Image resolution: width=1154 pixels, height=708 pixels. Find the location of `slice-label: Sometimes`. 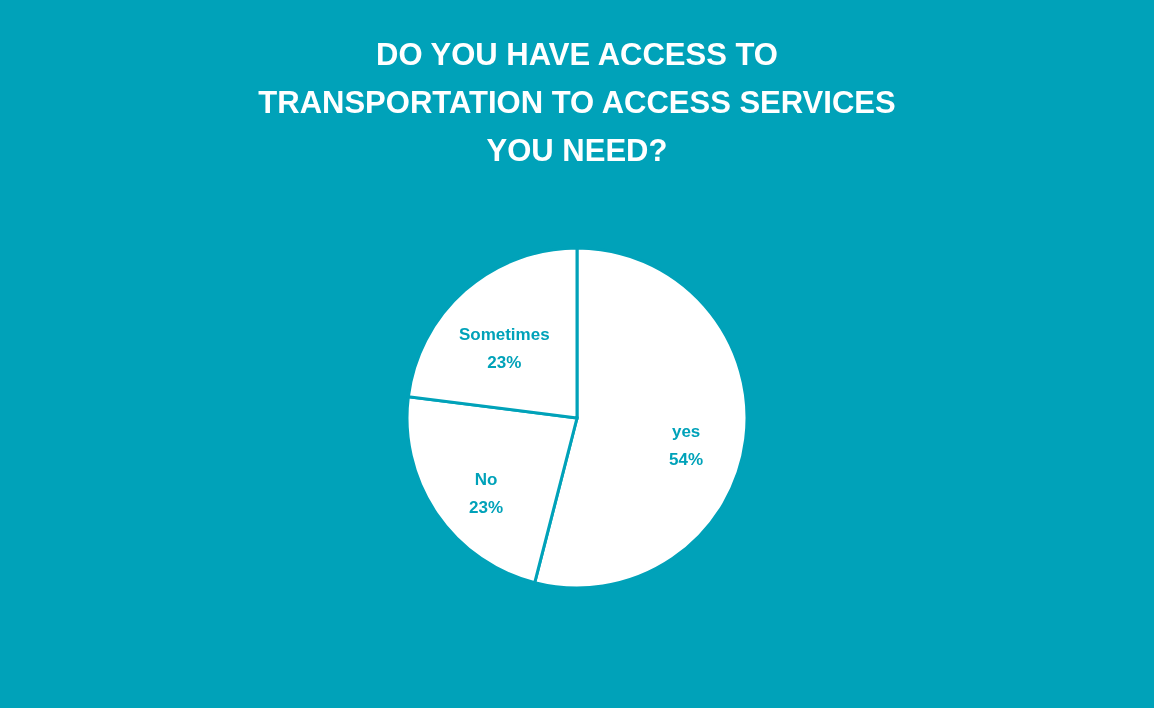

slice-label: Sometimes is located at coordinates (504, 335).